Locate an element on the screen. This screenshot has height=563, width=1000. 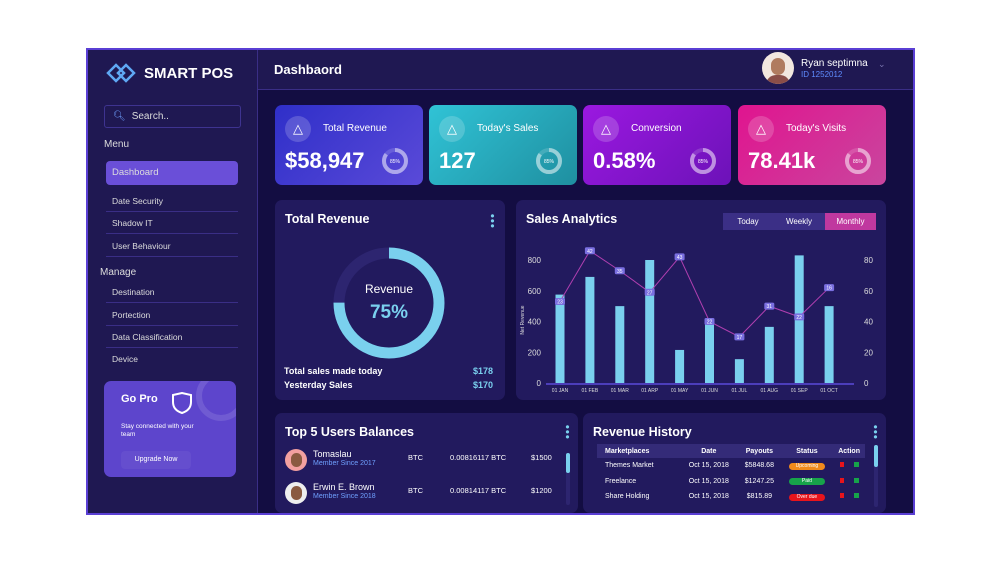
y-tick-label: 600 is located at coordinates (535, 291).